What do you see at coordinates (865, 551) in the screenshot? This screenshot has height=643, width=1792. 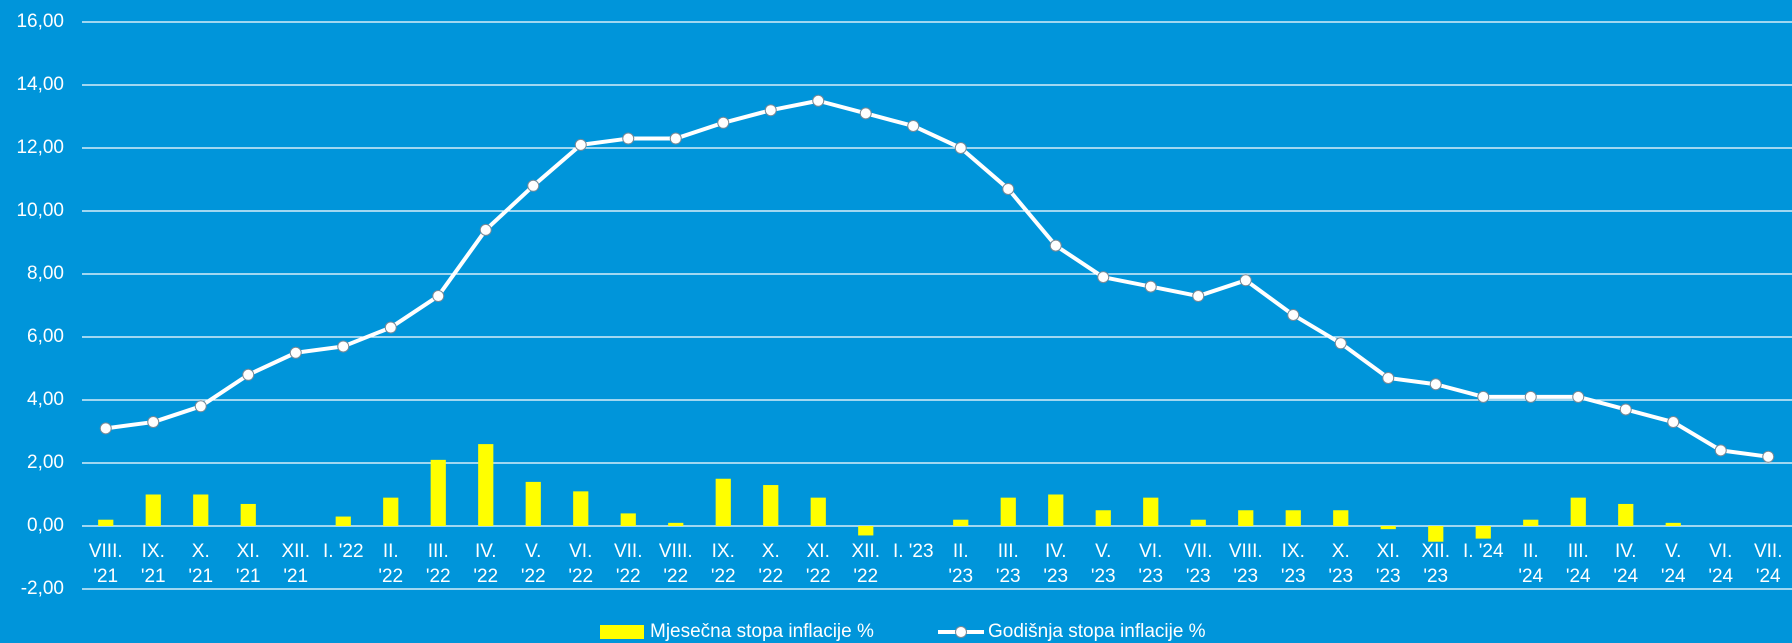 I see `x-tick-label: XII.` at bounding box center [865, 551].